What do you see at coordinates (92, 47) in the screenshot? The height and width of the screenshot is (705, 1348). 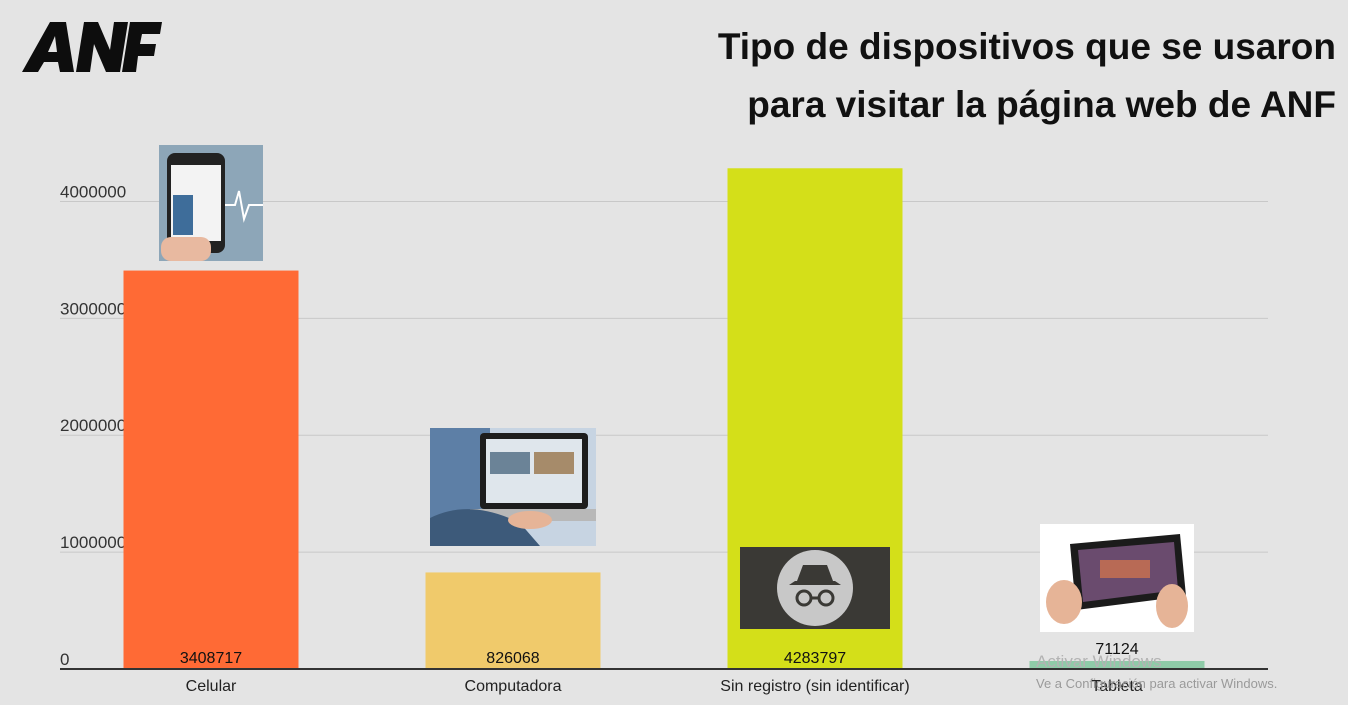 I see `anf-logo` at bounding box center [92, 47].